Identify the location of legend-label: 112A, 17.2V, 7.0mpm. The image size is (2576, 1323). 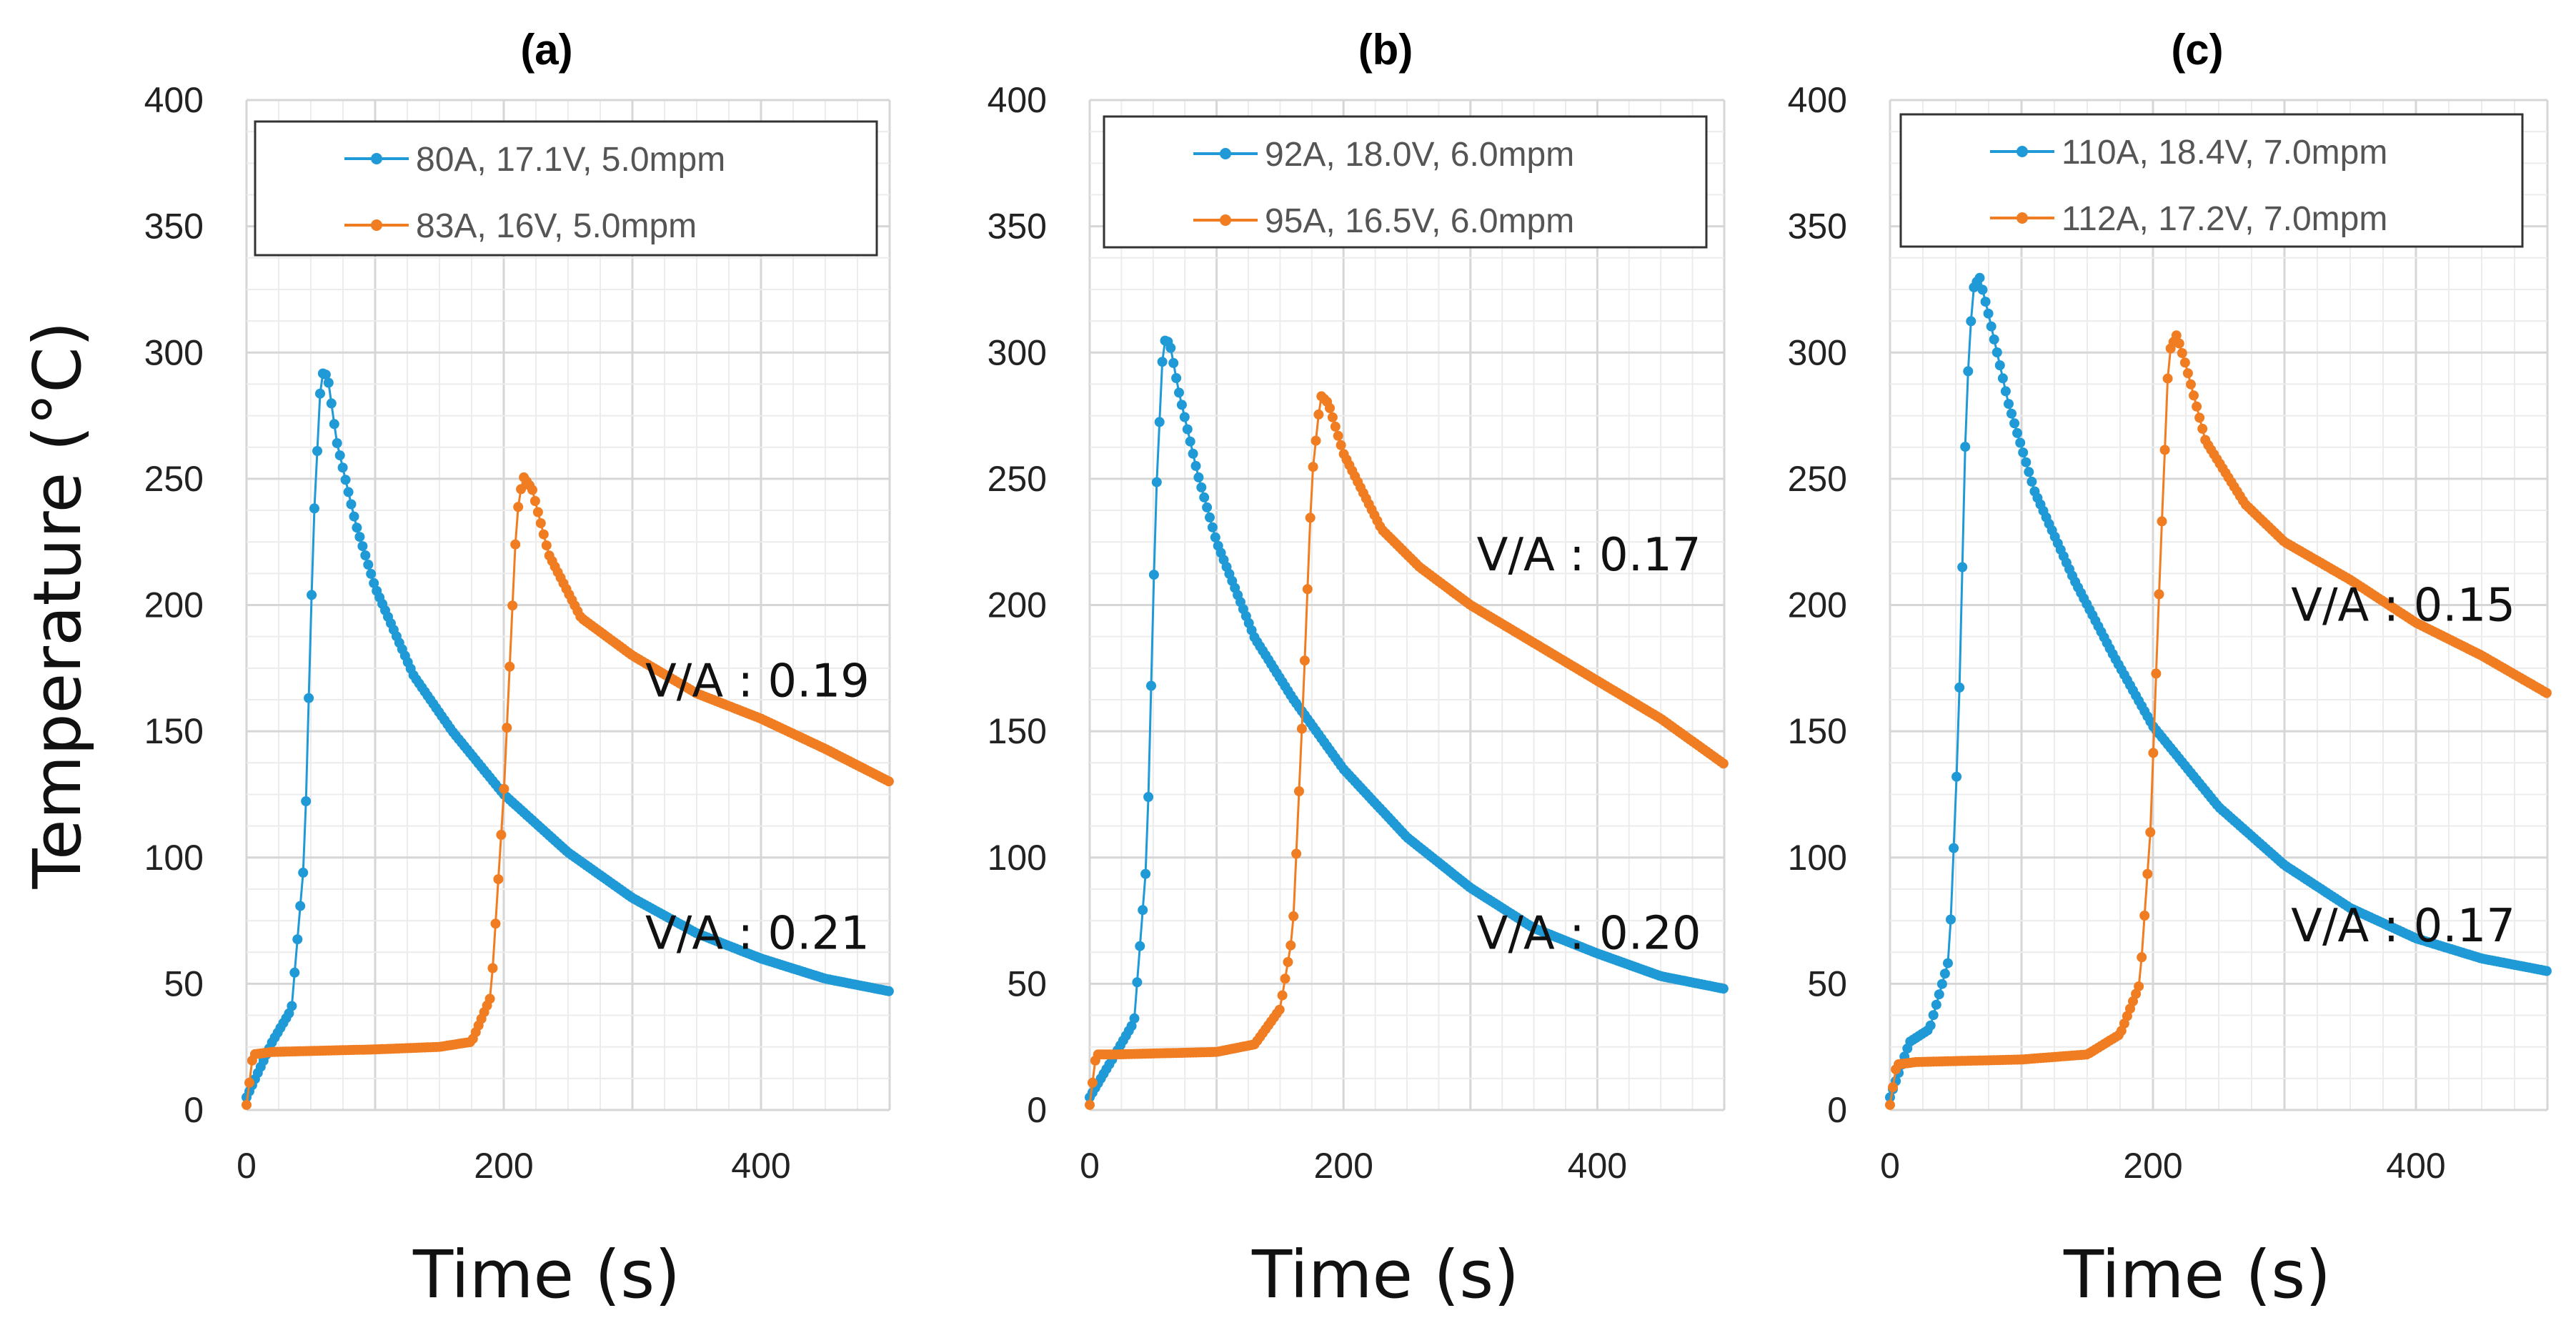
(2224, 219).